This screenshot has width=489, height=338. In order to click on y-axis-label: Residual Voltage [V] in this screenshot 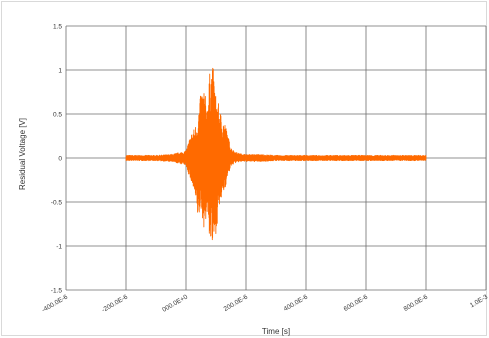, I will do `click(22, 154)`.